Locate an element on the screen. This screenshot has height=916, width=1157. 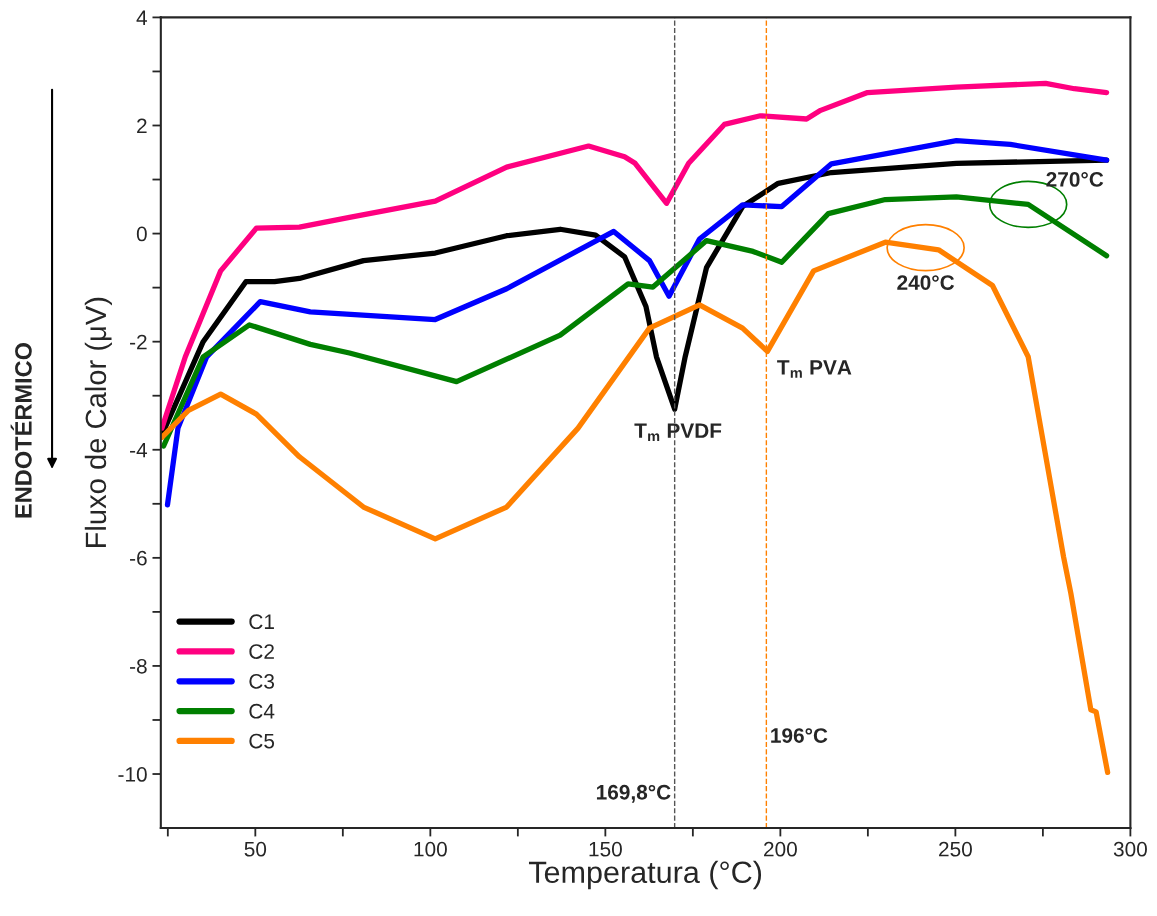
y-tick-label: -8 is located at coordinates (138, 666).